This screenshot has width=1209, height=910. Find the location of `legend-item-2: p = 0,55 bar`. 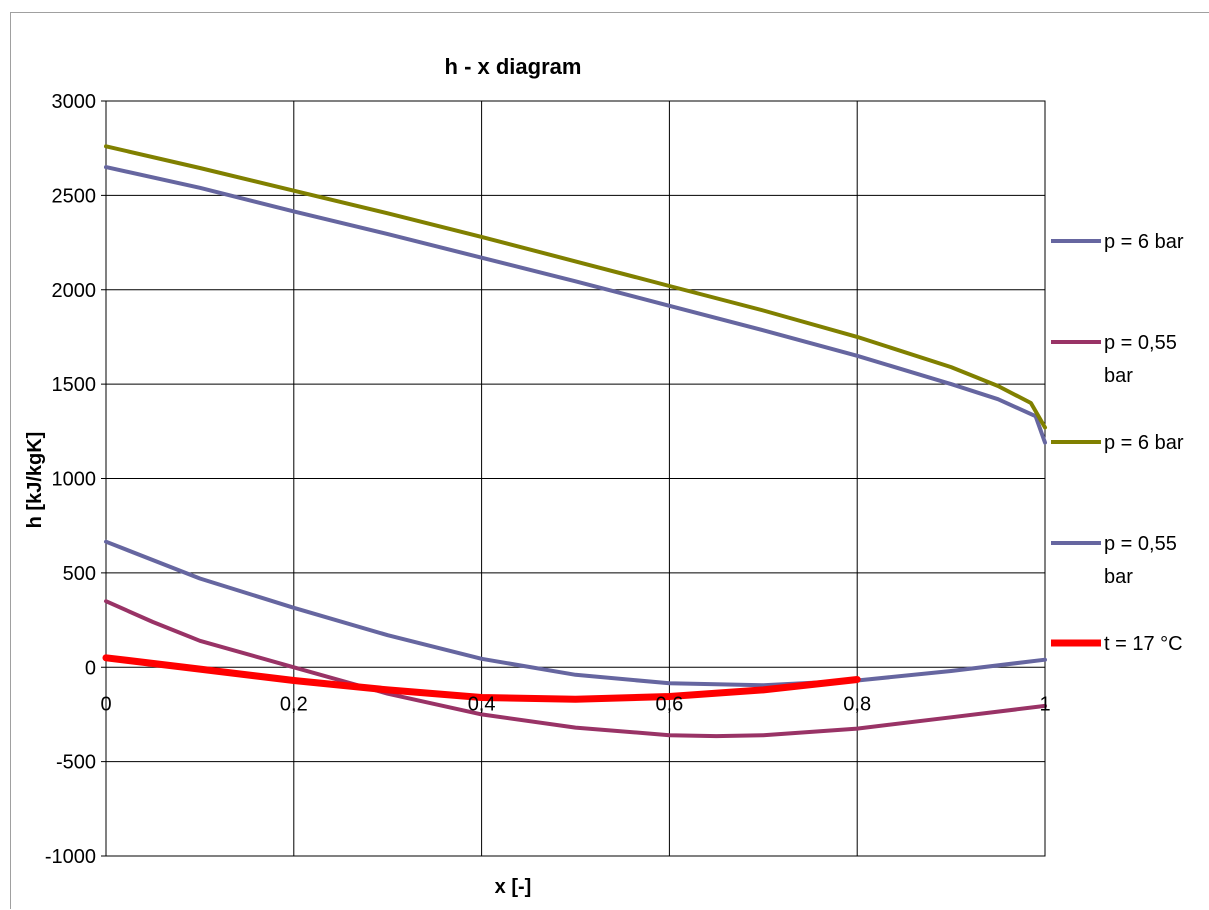

legend-item-2: p = 0,55 bar is located at coordinates (1114, 359).